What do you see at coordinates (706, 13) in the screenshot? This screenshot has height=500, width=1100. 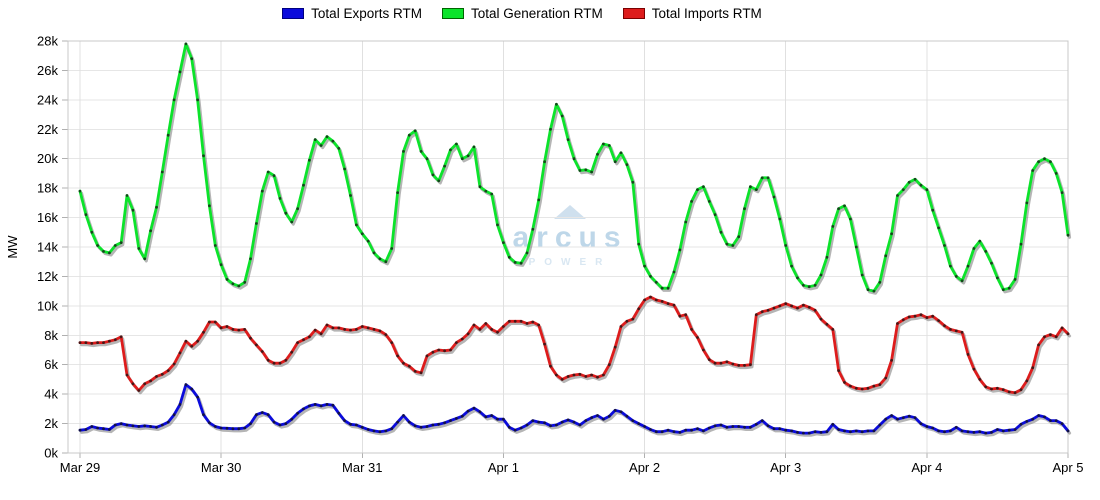 I see `legend-label-imports: Total Imports RTM` at bounding box center [706, 13].